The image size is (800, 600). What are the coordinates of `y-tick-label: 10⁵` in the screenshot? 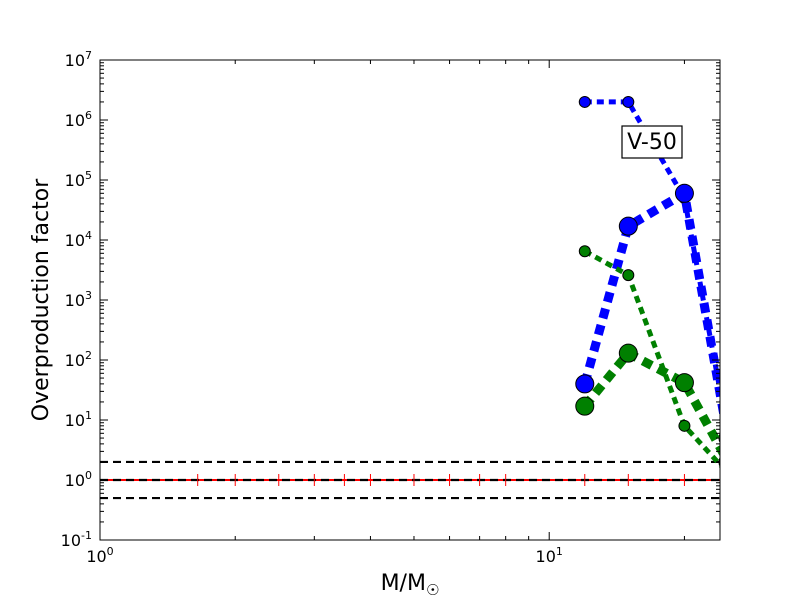 It's located at (78, 179).